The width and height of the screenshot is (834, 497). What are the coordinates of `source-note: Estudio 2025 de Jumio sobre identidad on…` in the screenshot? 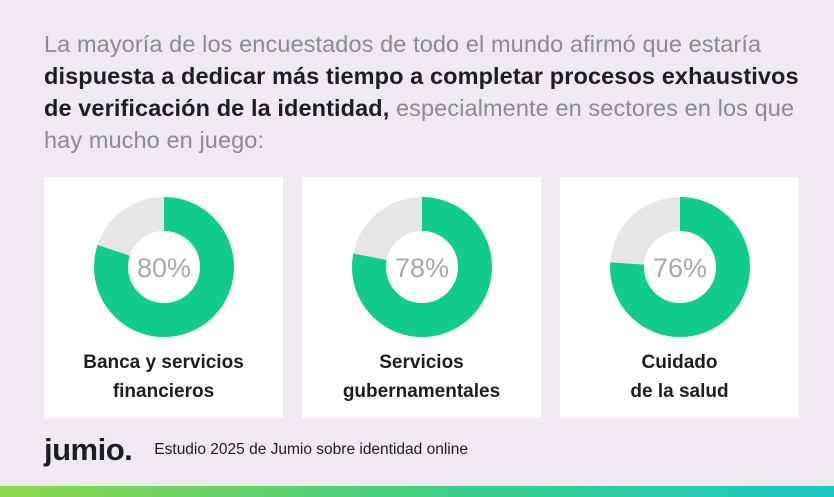 It's located at (311, 449).